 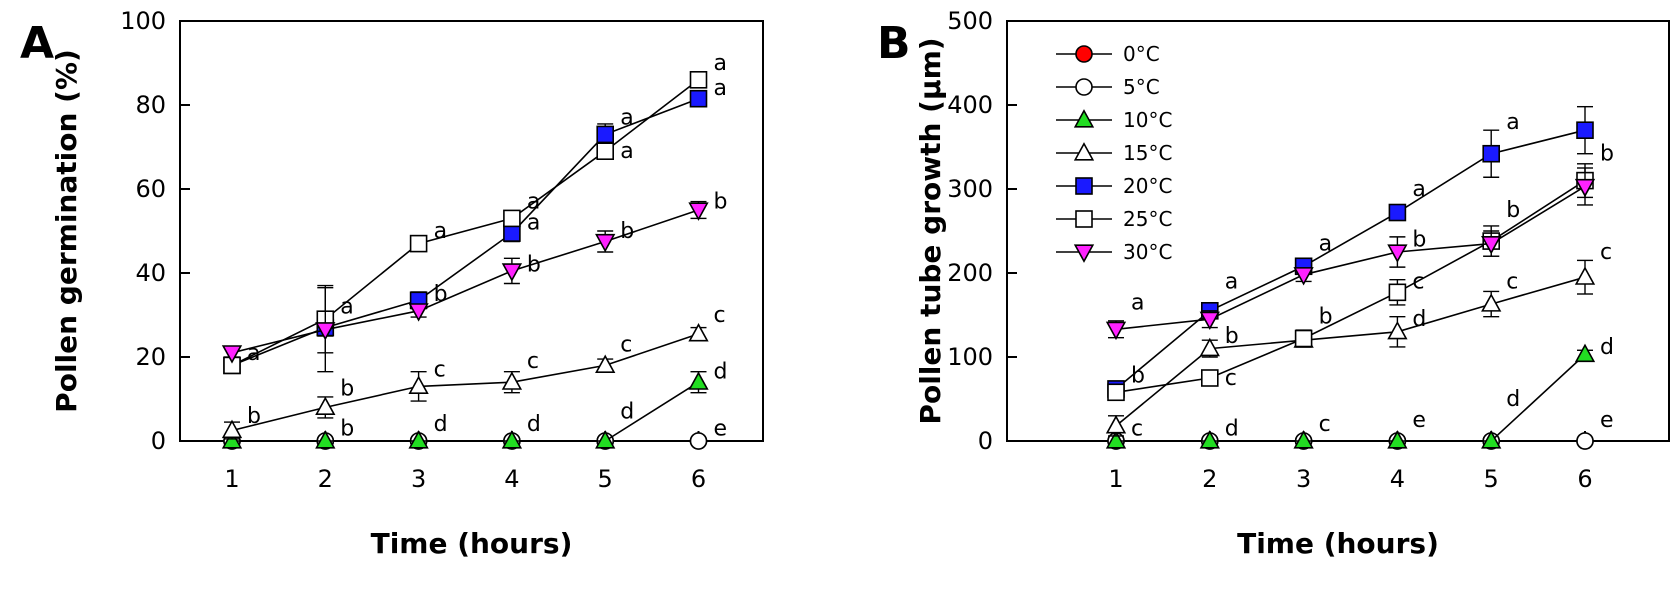 I want to click on y-tick-label: 300, so click(x=970, y=189).